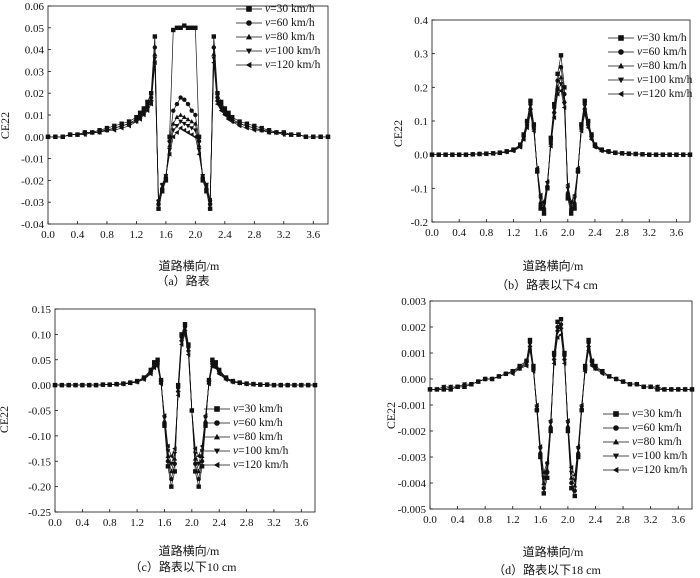  I want to click on legend-label: =100 km/h, so click(295, 51).